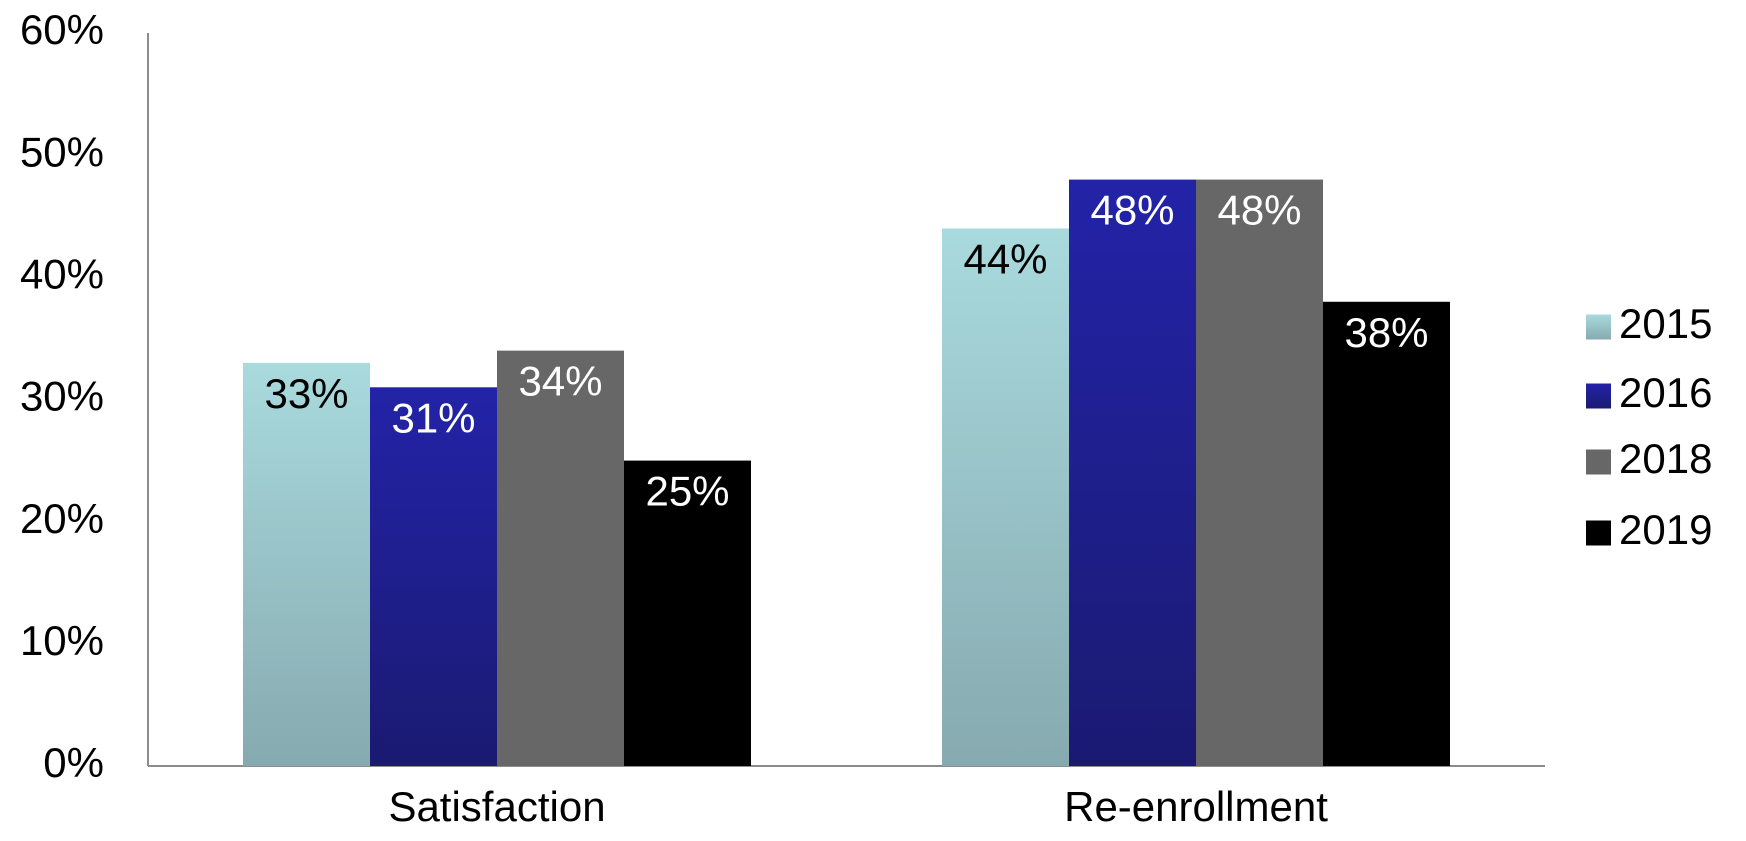 The height and width of the screenshot is (841, 1746). I want to click on y-tick-label: 60%, so click(62, 29).